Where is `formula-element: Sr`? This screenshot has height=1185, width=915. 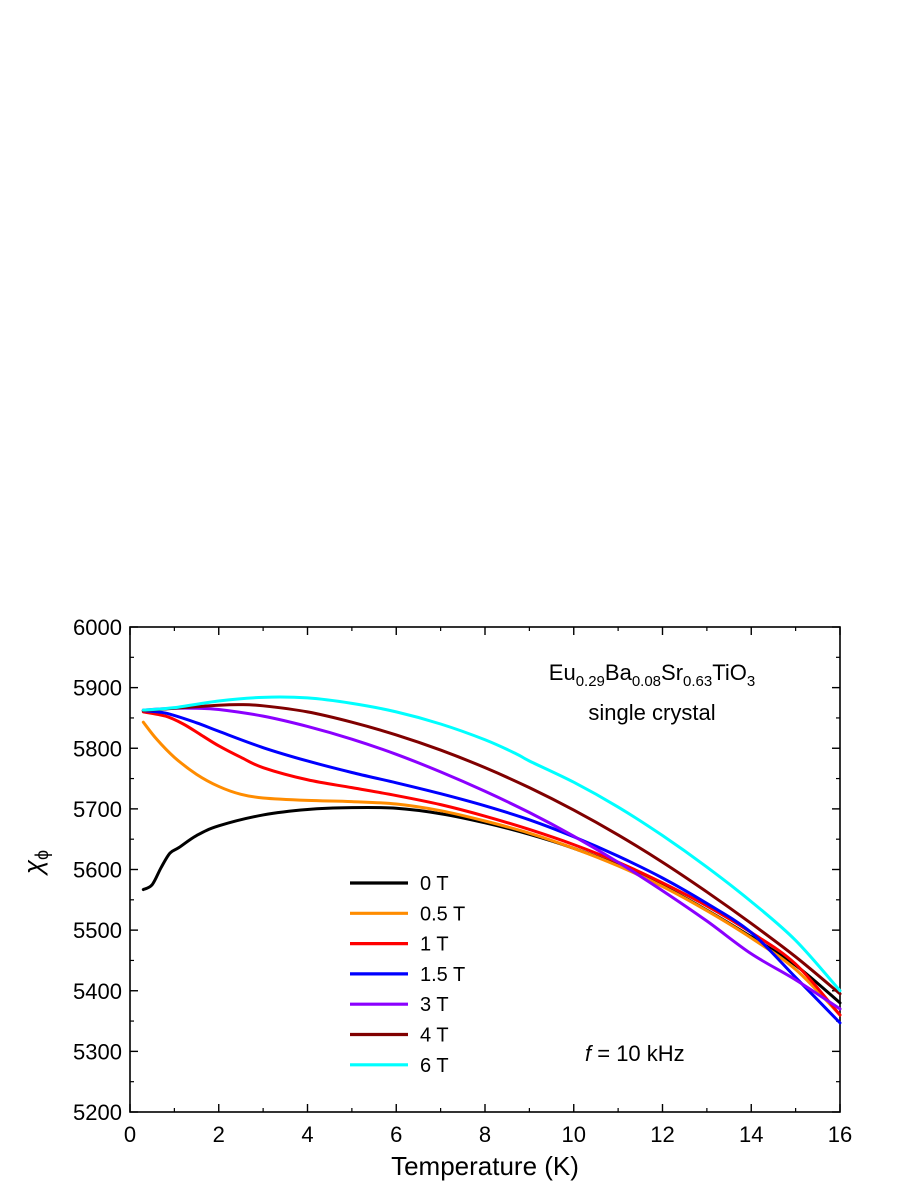
formula-element: Sr is located at coordinates (672, 672).